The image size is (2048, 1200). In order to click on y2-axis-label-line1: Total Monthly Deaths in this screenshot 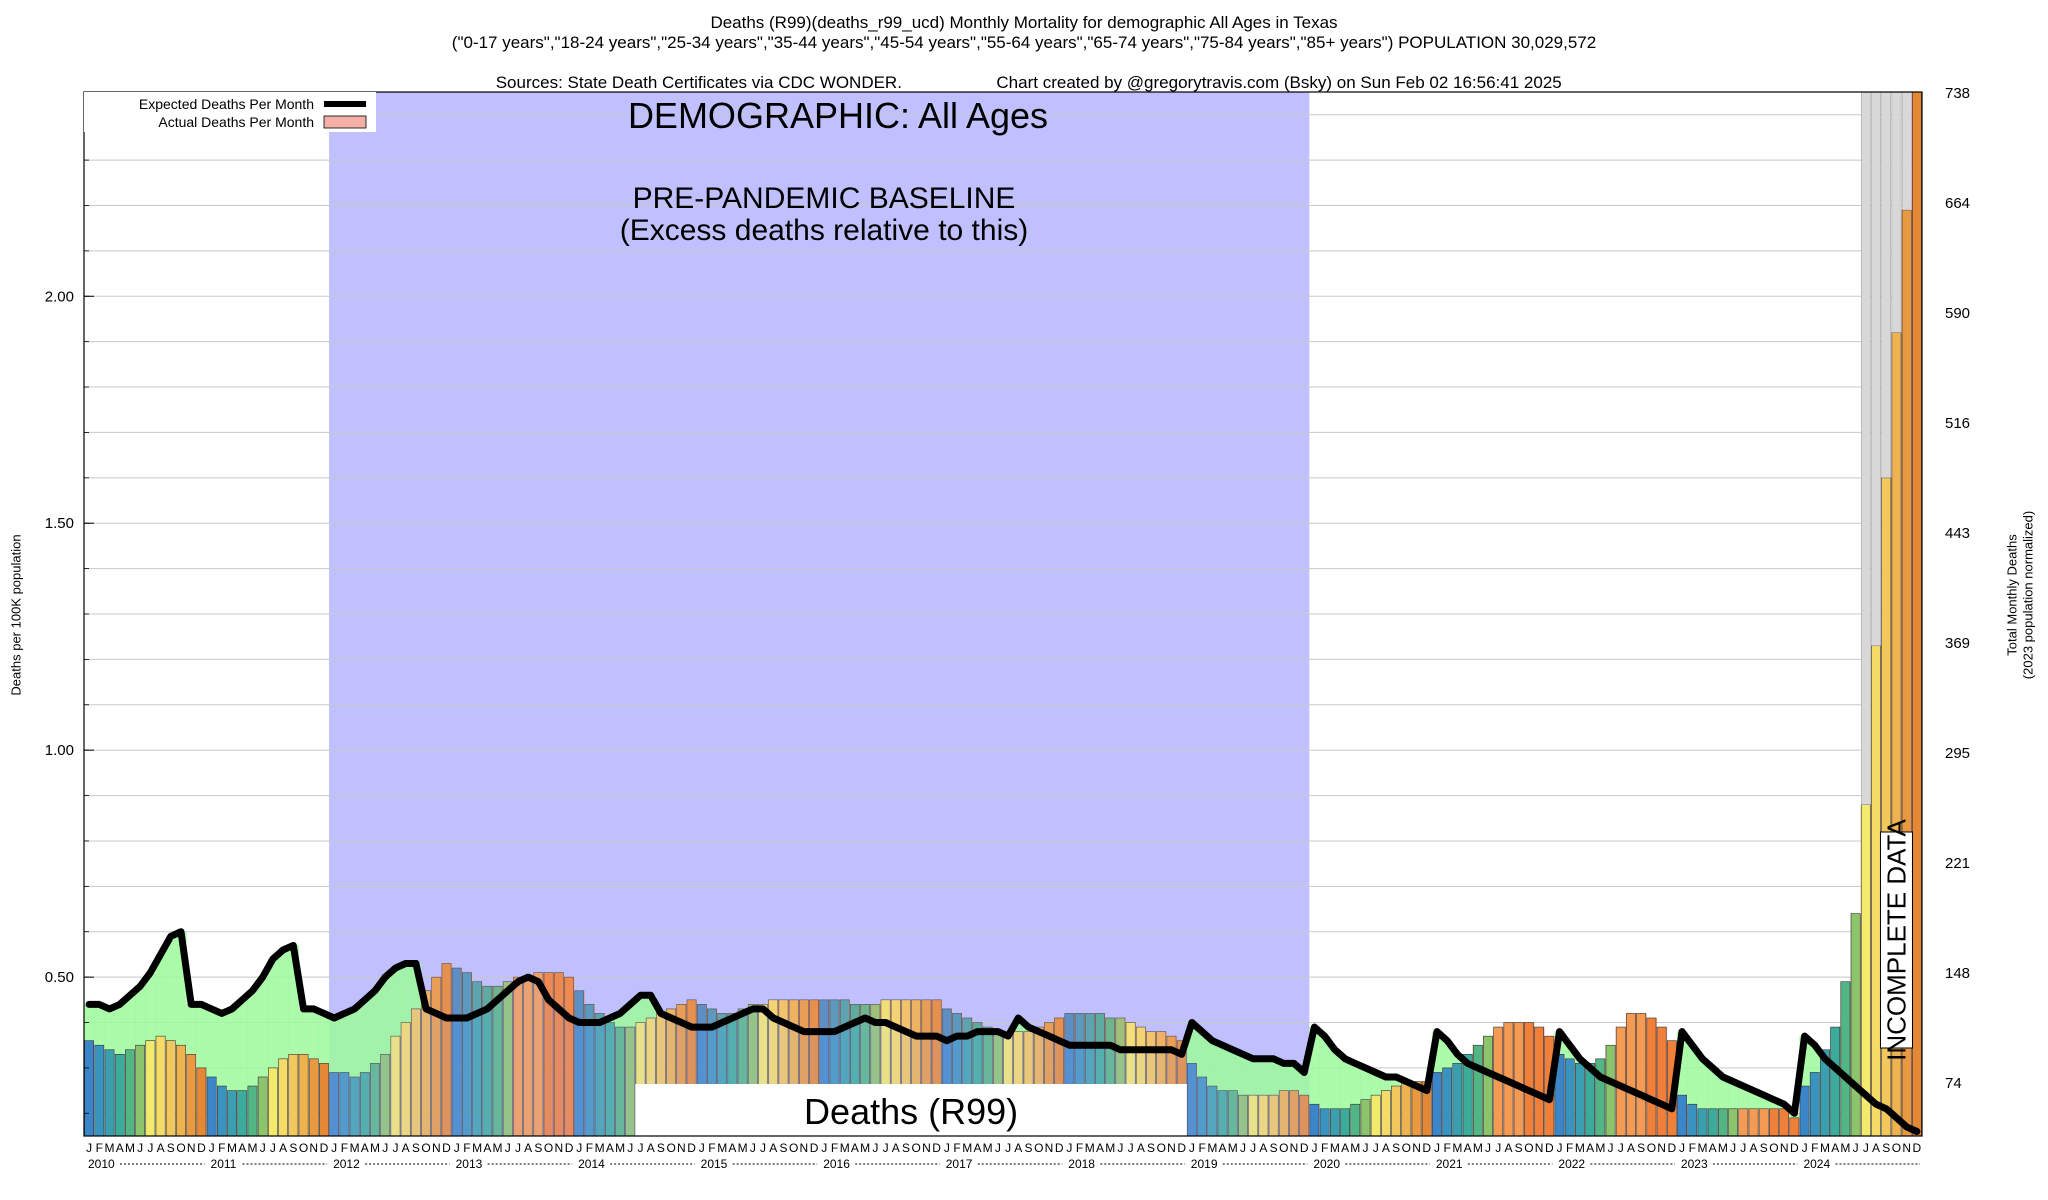, I will do `click(2012, 595)`.